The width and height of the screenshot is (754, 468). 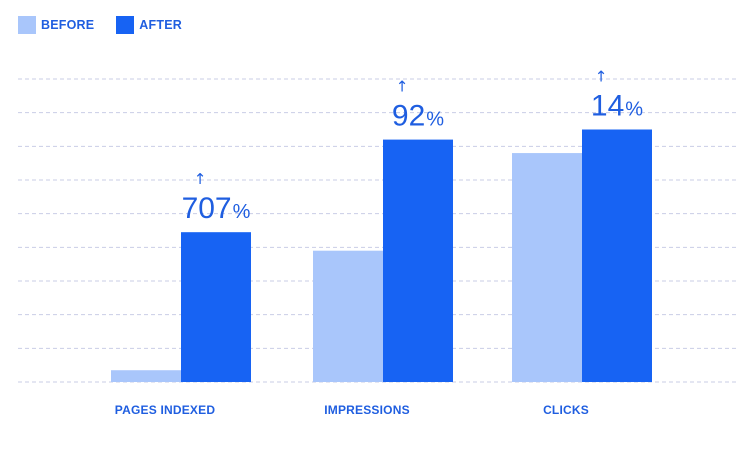 I want to click on legend-item-after: AFTER, so click(x=149, y=25).